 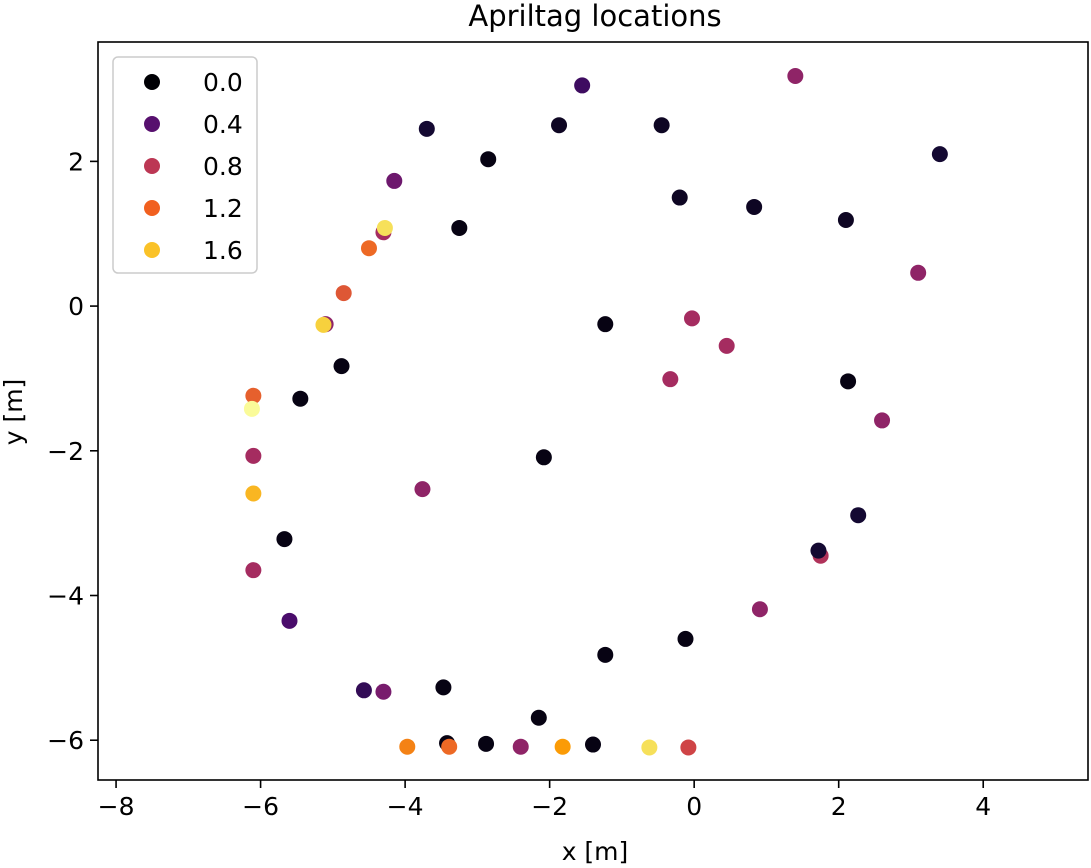 I want to click on chart-title: Apriltag locations, so click(x=594, y=16).